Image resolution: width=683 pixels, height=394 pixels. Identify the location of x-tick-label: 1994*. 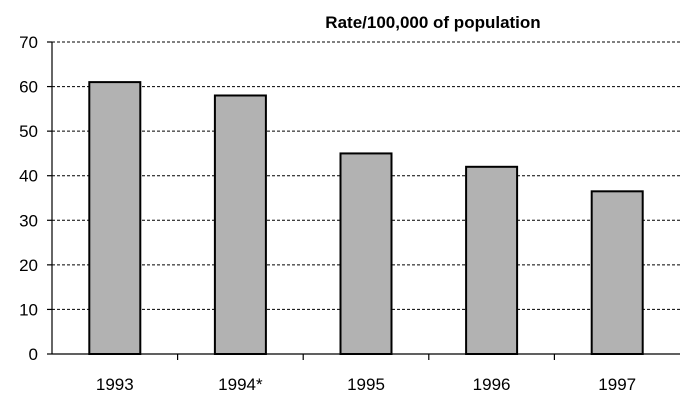
(240, 384).